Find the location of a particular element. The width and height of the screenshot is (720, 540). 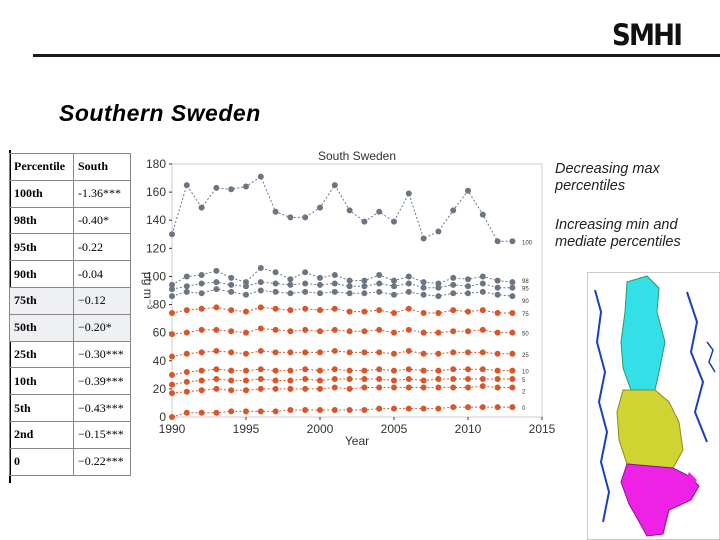

series-label: 10 is located at coordinates (525, 373).